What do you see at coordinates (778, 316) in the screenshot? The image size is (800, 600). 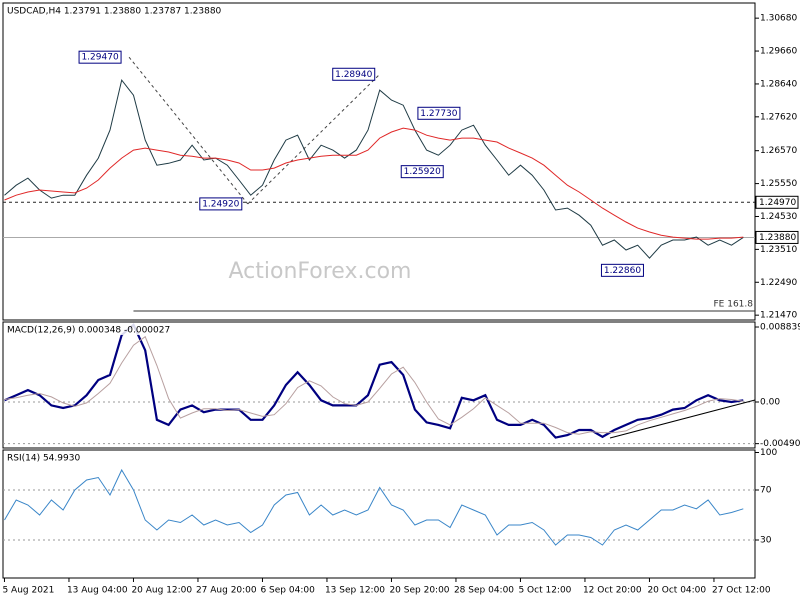 I see `y-tick-label: 1.21470` at bounding box center [778, 316].